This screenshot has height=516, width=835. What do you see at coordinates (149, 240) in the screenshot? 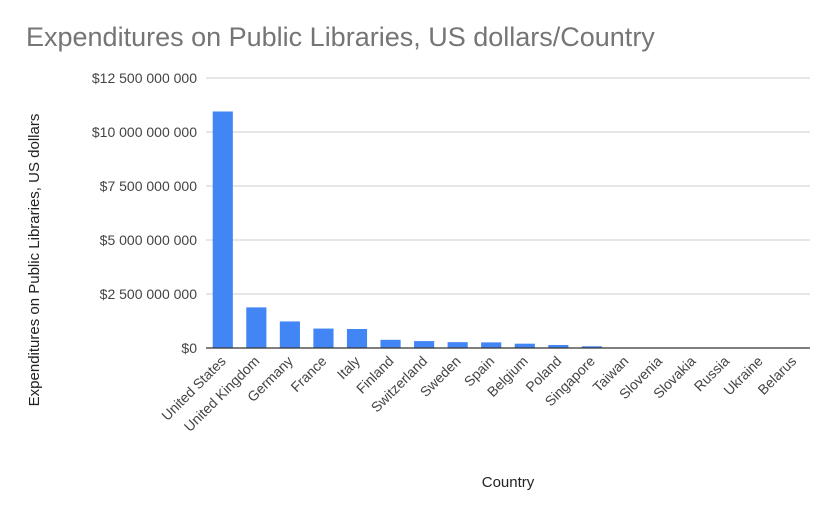
I see `y-tick-label: $5 000 000 000` at bounding box center [149, 240].